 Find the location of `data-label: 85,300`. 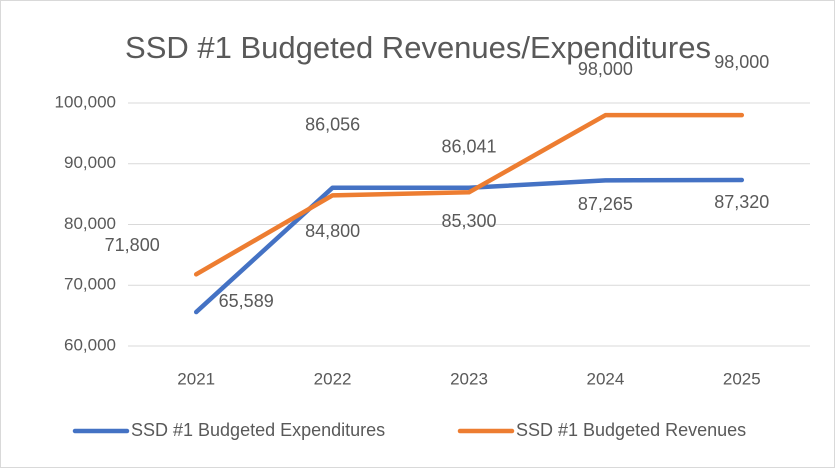

data-label: 85,300 is located at coordinates (468, 221).